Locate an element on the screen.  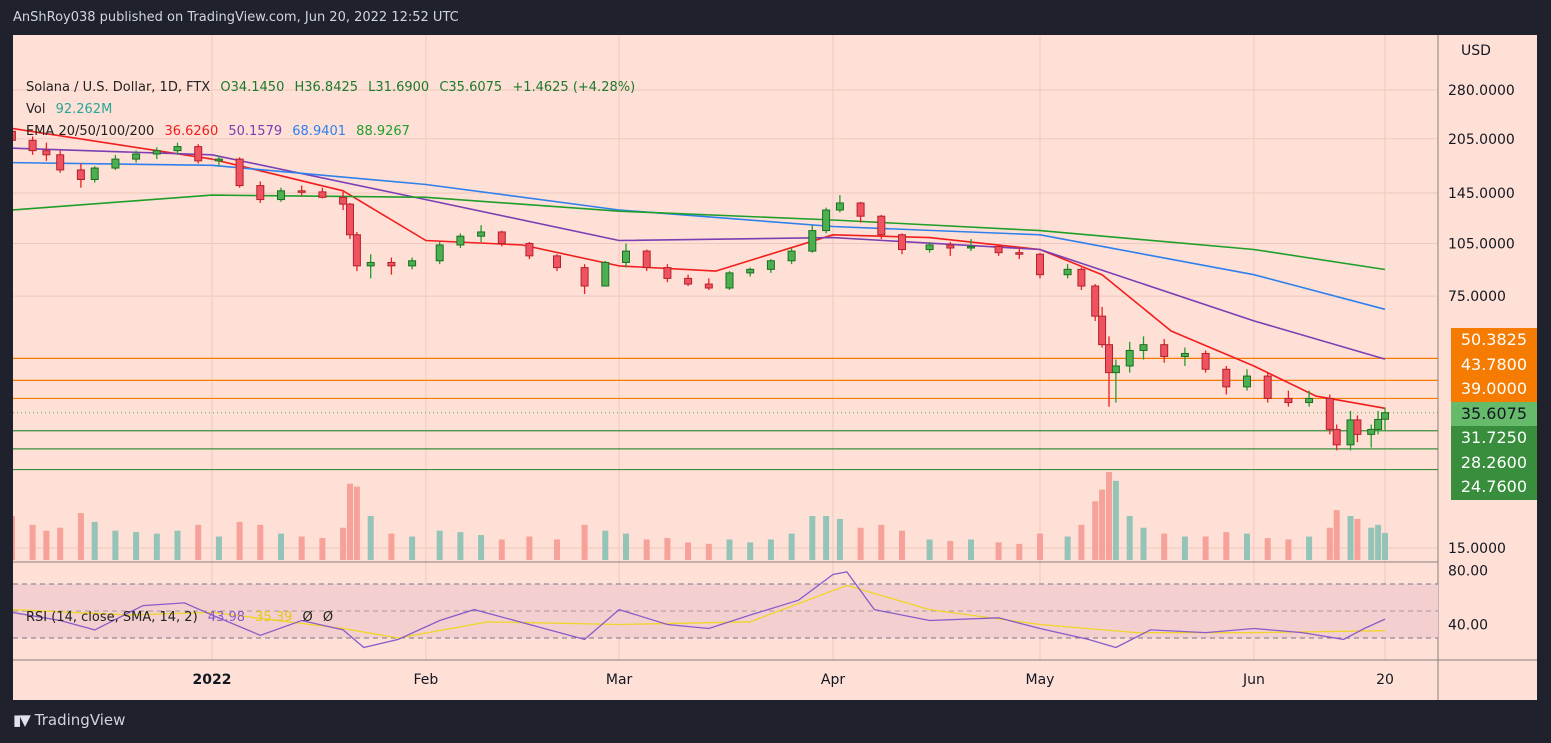
price-tick-label: 145.0000 is located at coordinates (1481, 194).